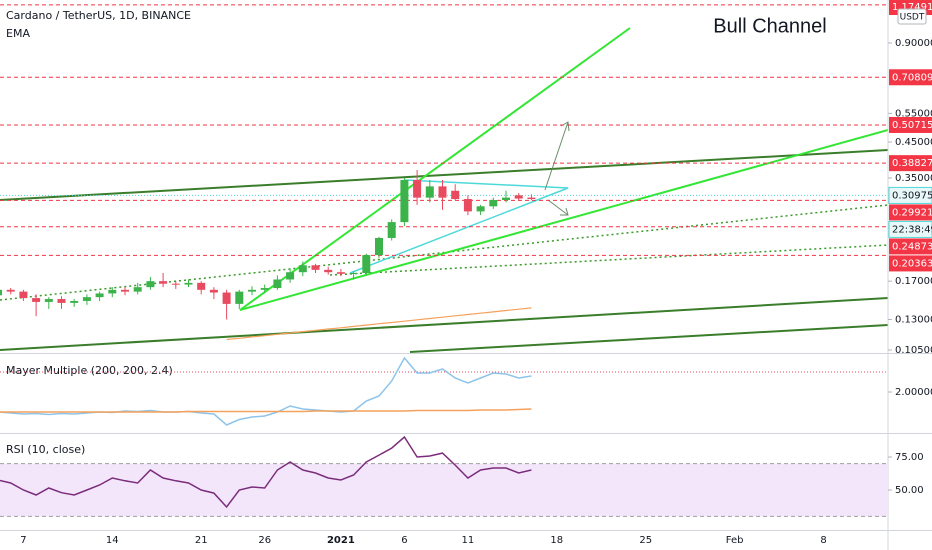  I want to click on triangle, so click(459, 226).